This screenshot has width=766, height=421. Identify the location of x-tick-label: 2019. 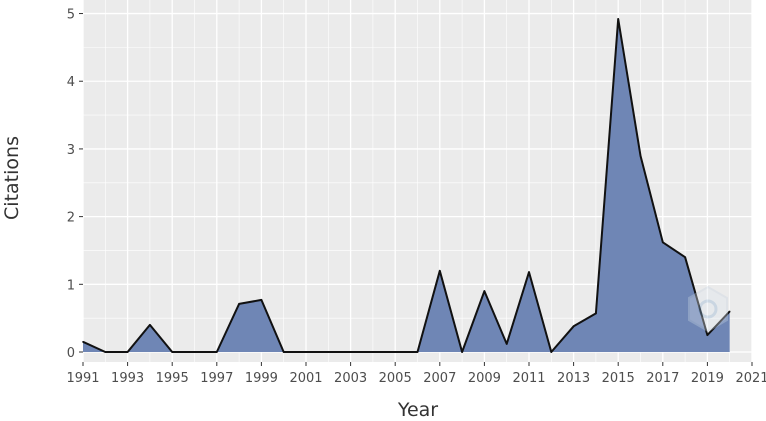
(707, 378).